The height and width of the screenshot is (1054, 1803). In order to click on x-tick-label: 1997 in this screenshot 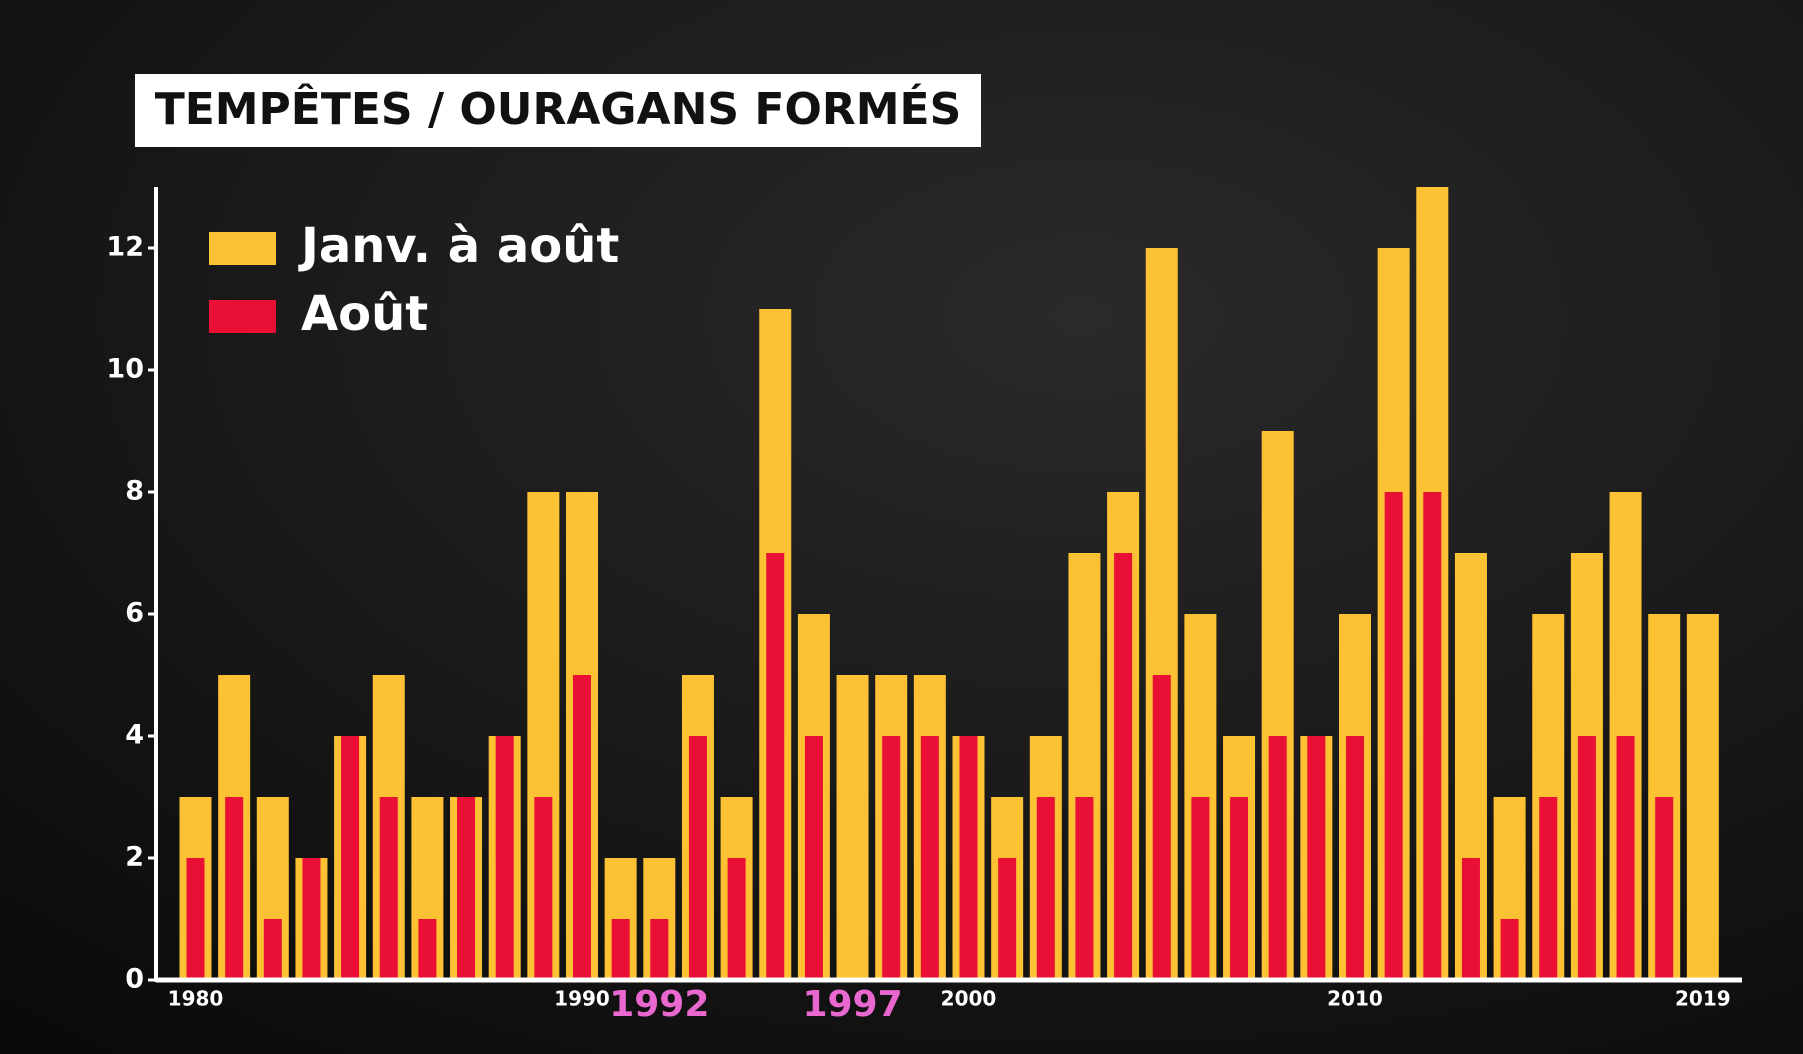, I will do `click(852, 1004)`.